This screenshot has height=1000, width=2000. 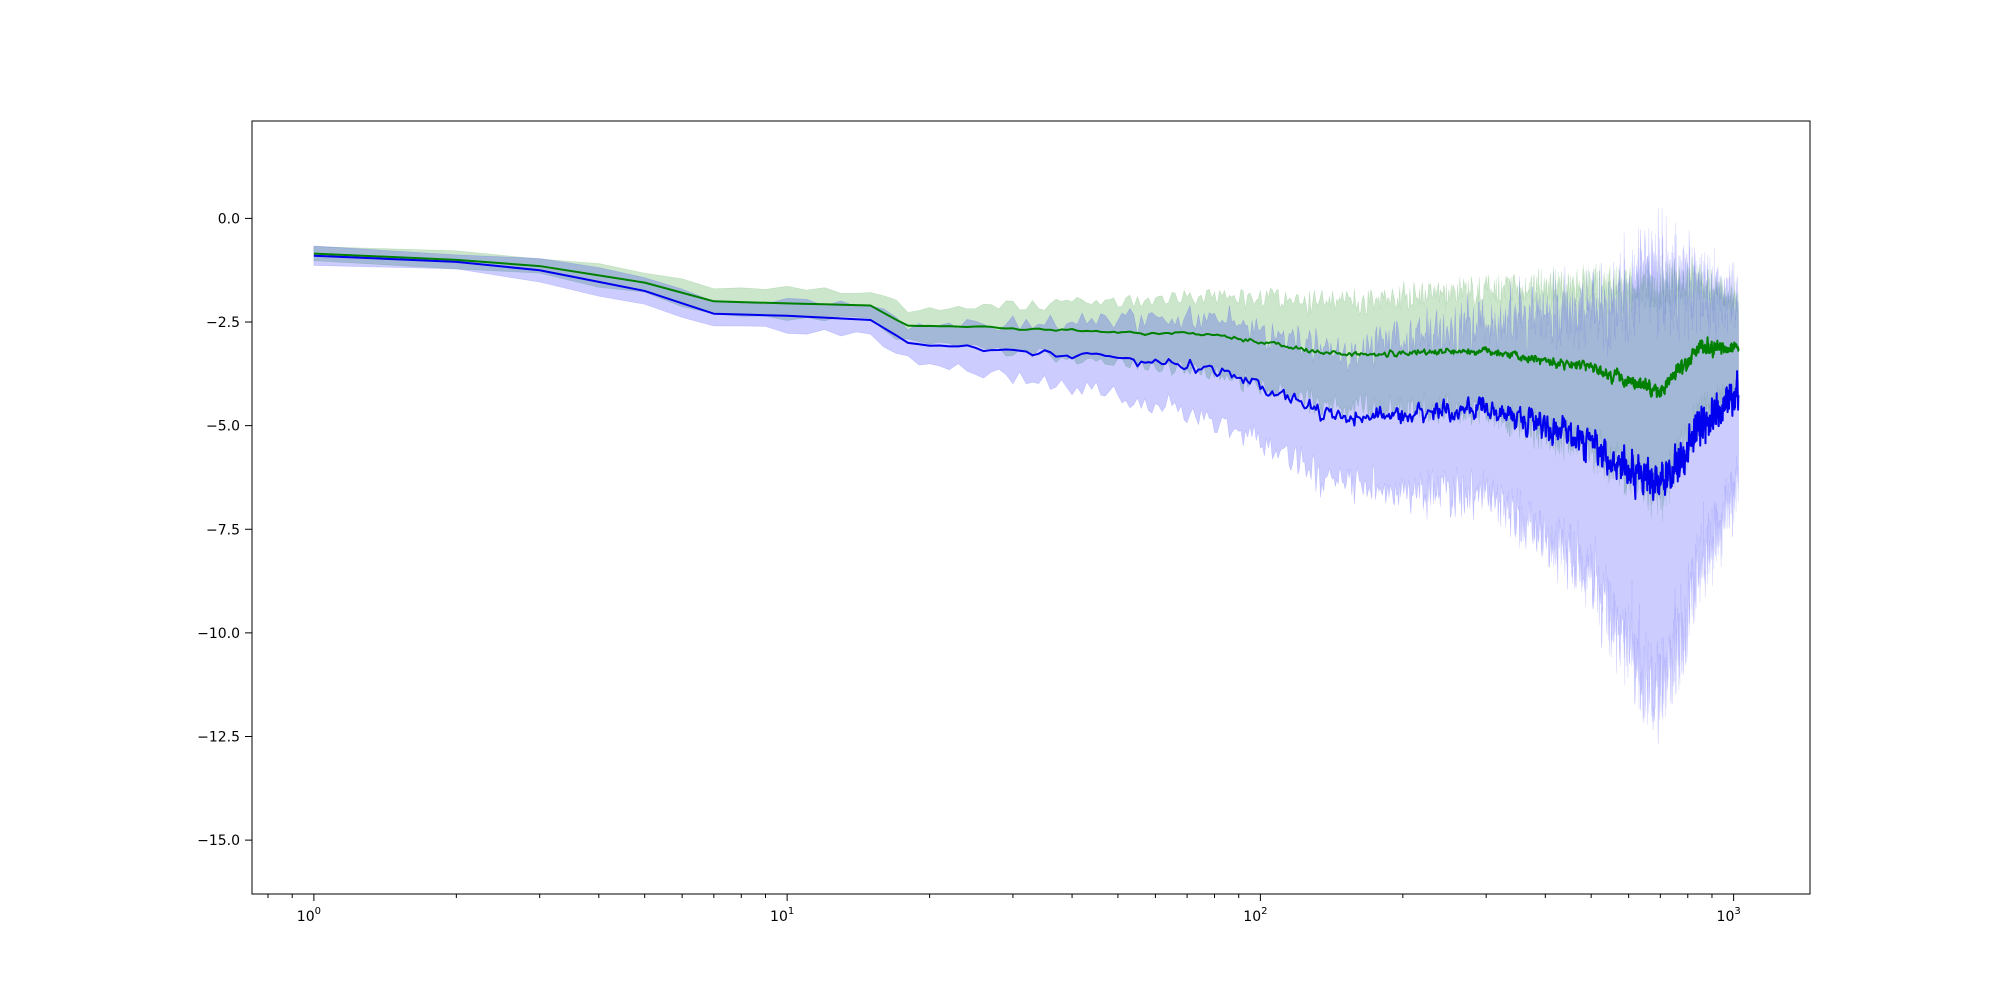 What do you see at coordinates (318, 911) in the screenshot?
I see `x-tick-label-exp: 0` at bounding box center [318, 911].